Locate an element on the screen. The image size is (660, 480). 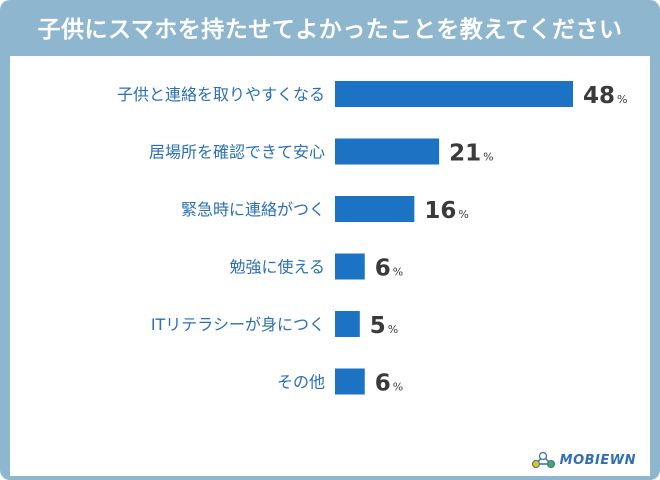
category-label: 居場所を確認できて安心 is located at coordinates (237, 152).